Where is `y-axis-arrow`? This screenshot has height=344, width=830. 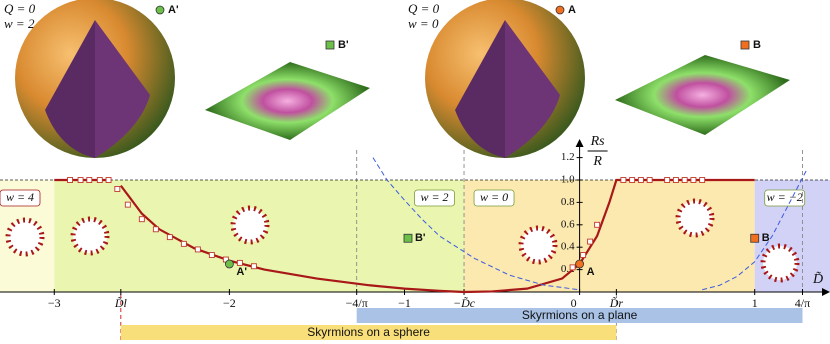
y-axis-arrow is located at coordinates (579, 143).